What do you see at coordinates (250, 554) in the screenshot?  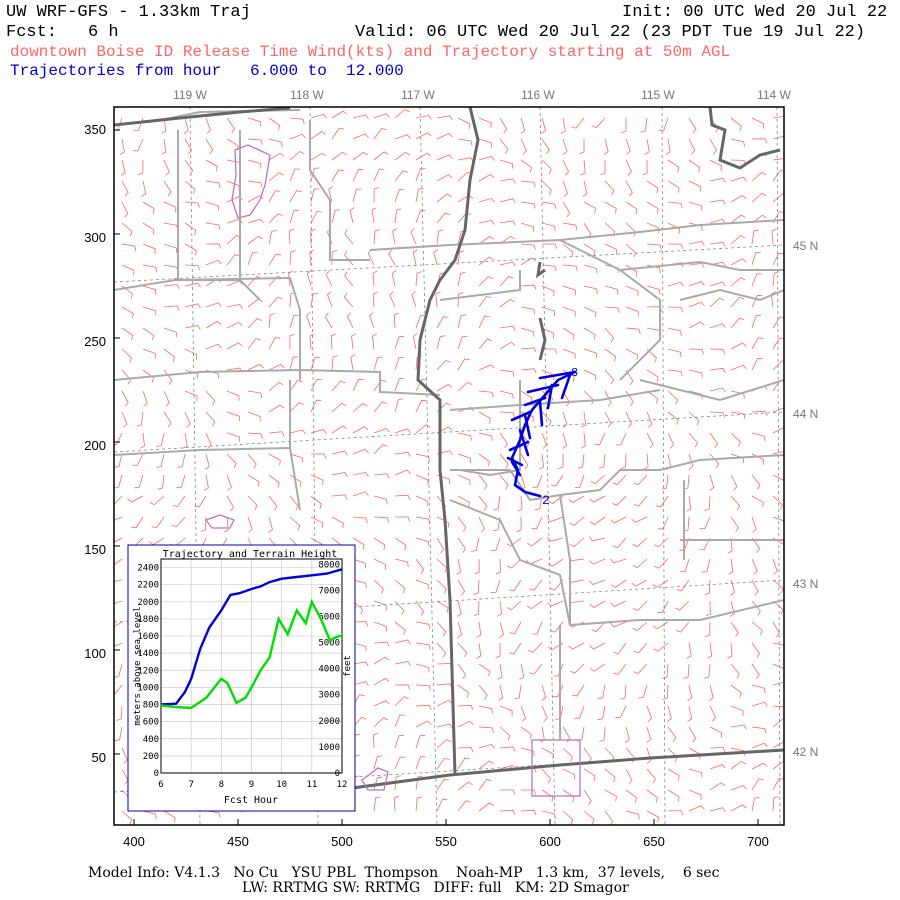 I see `inset-title: Trajectory and Terrain Height` at bounding box center [250, 554].